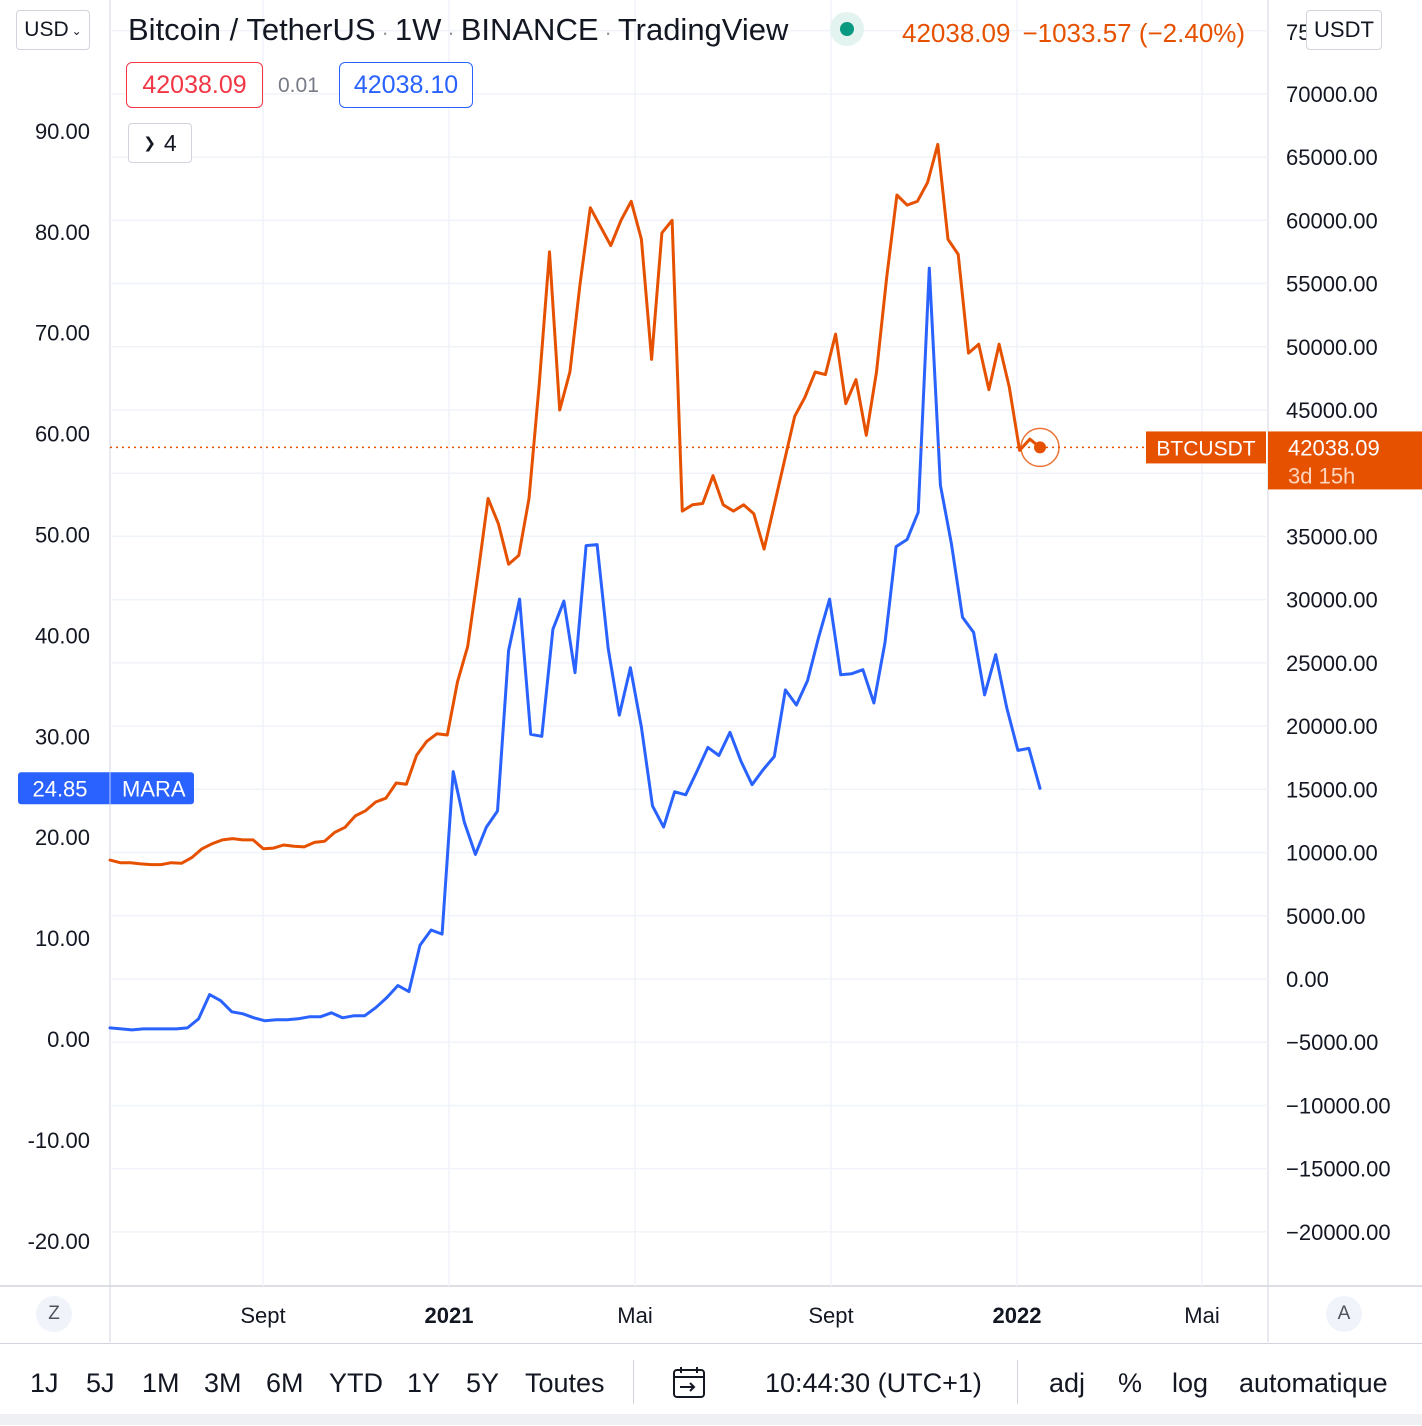  I want to click on right-axis-tick-label: 55000.00, so click(1332, 284).